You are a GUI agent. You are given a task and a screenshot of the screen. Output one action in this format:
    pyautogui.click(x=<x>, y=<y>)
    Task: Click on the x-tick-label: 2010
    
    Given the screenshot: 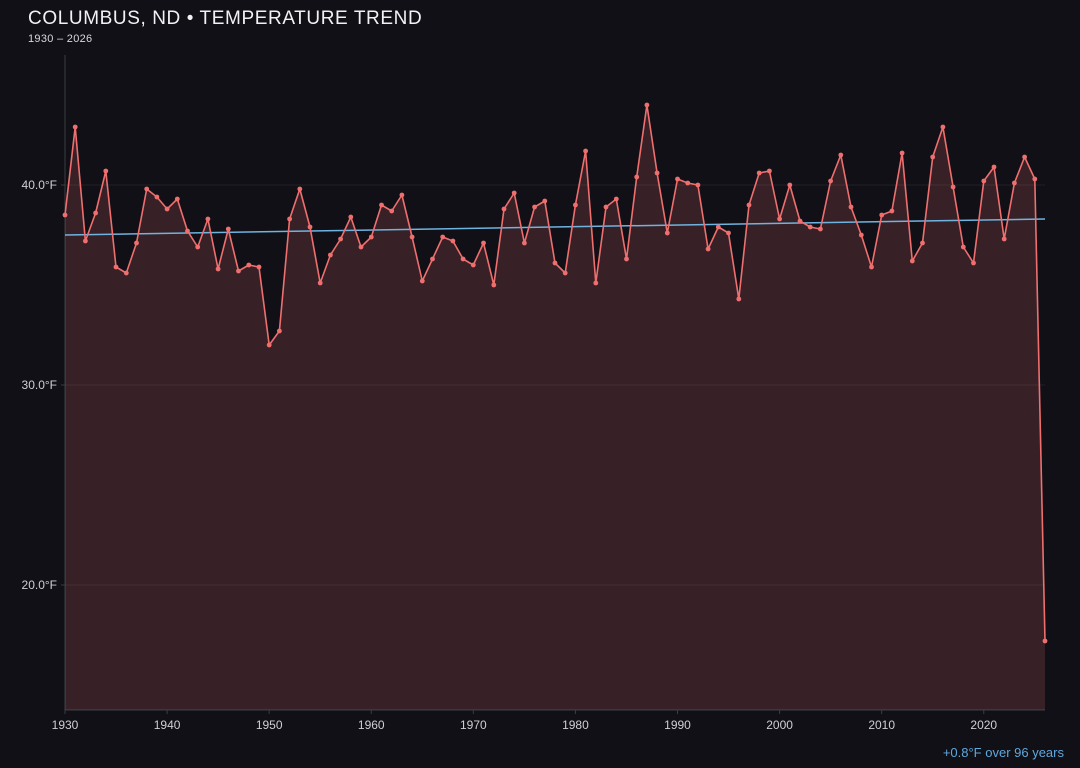 What is the action you would take?
    pyautogui.click(x=881, y=725)
    